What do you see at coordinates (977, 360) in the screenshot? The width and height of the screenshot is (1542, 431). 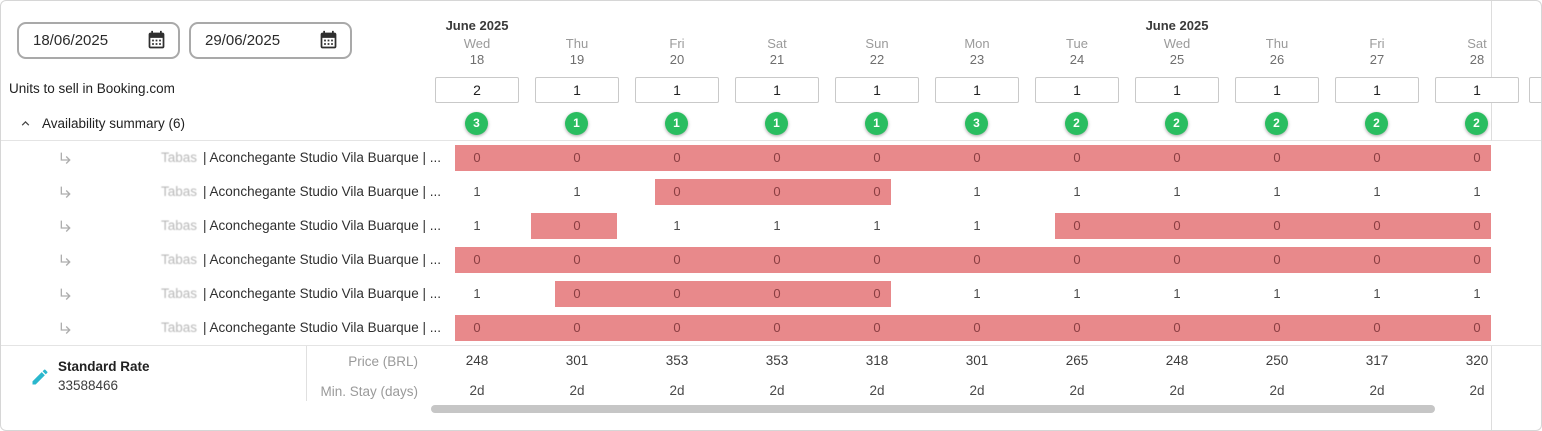 I see `price-value: 301` at bounding box center [977, 360].